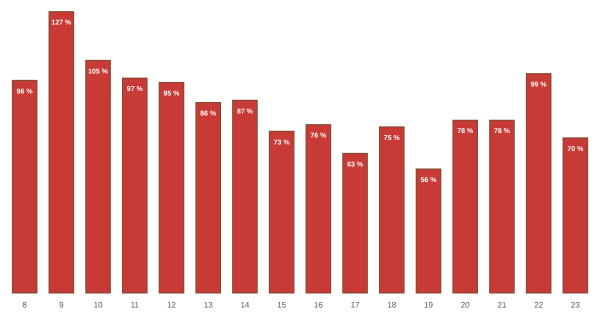  What do you see at coordinates (355, 305) in the screenshot?
I see `x-tick-label: 17` at bounding box center [355, 305].